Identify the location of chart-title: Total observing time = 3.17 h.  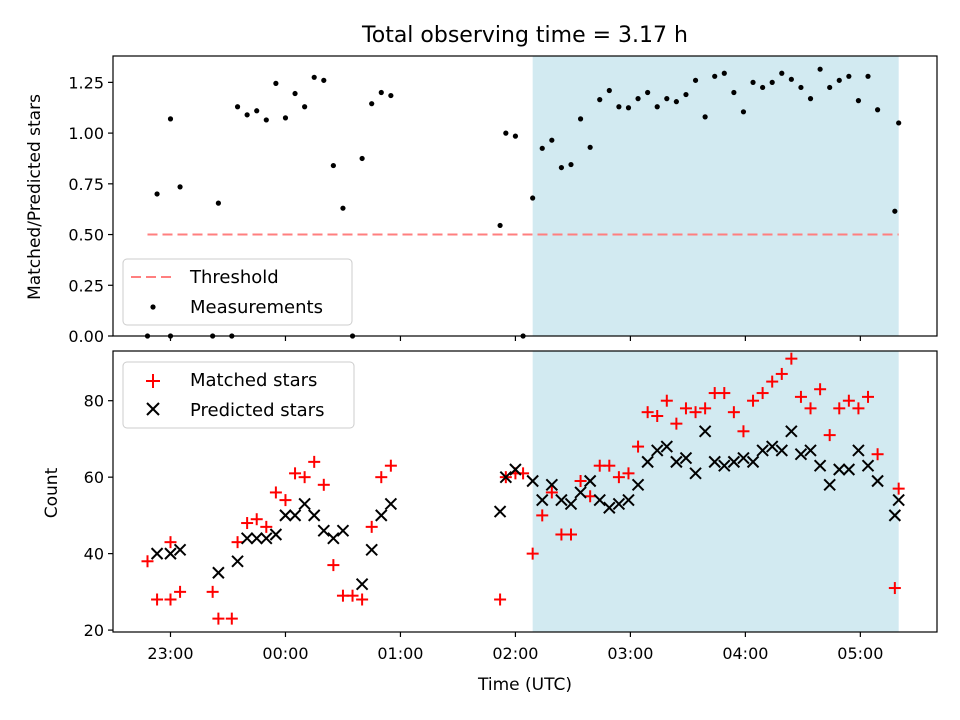
(524, 35).